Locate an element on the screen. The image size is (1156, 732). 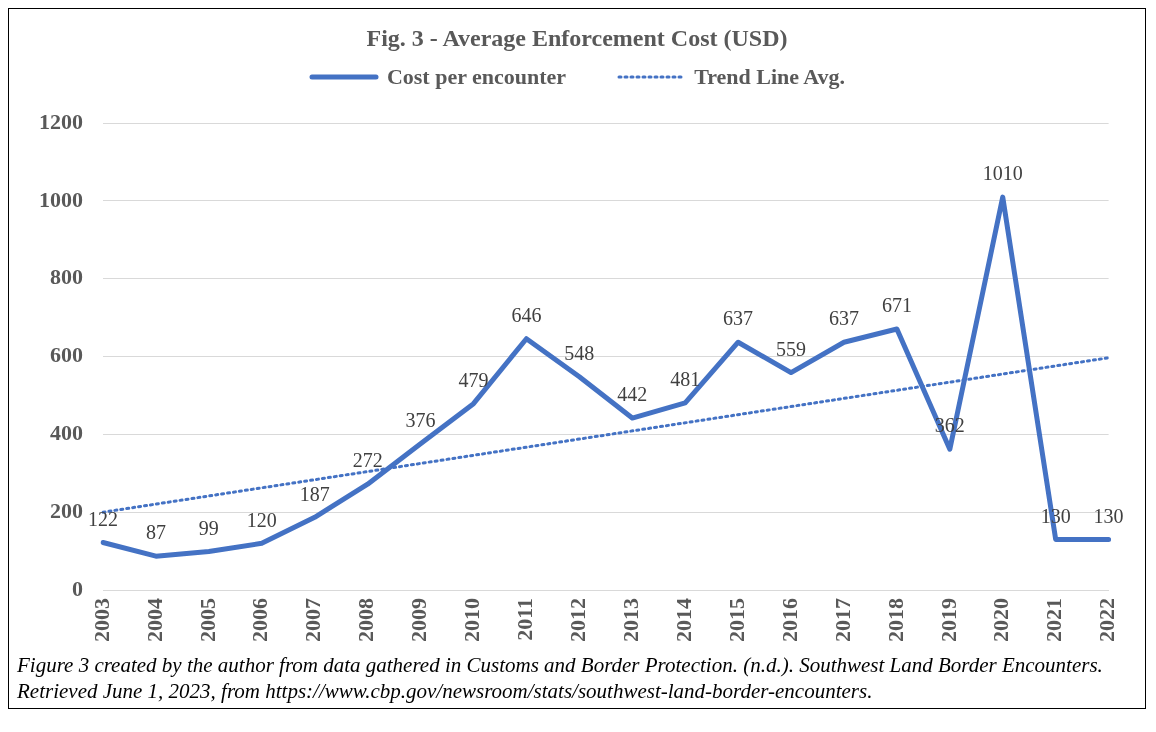
data-label: 99 is located at coordinates (208, 527).